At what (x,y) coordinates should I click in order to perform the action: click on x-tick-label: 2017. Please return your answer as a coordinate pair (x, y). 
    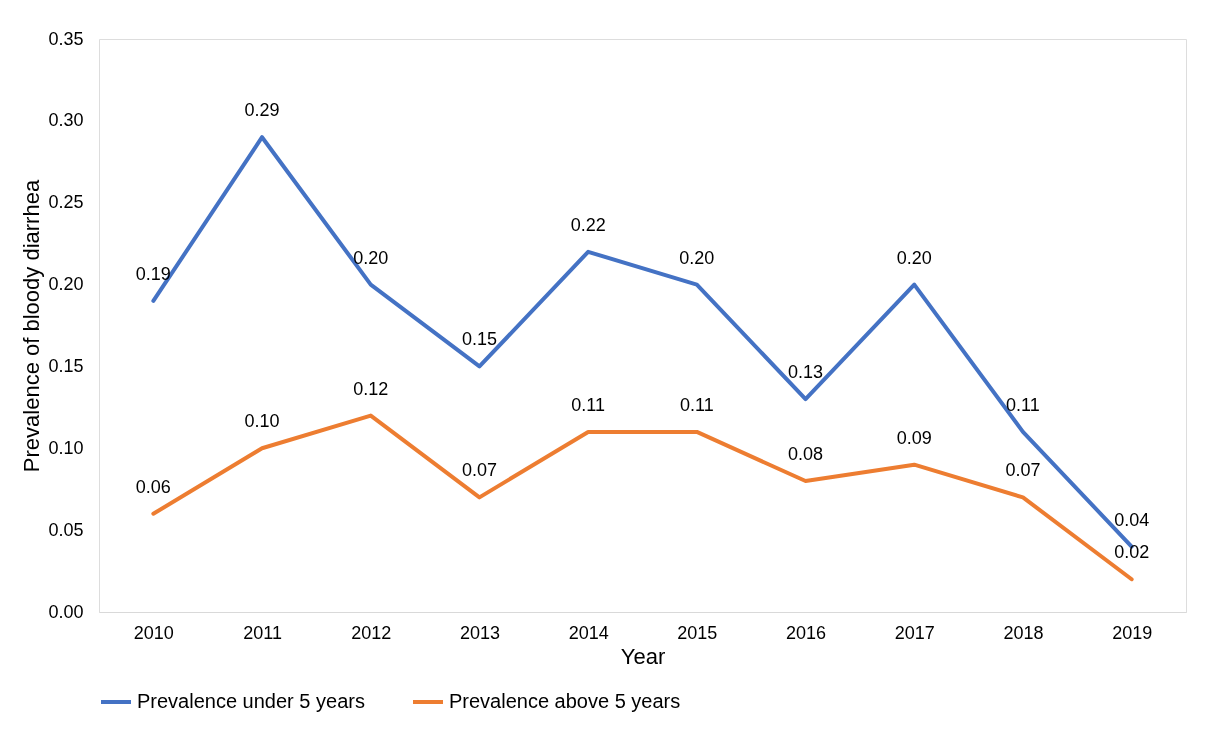
    Looking at the image, I should click on (914, 632).